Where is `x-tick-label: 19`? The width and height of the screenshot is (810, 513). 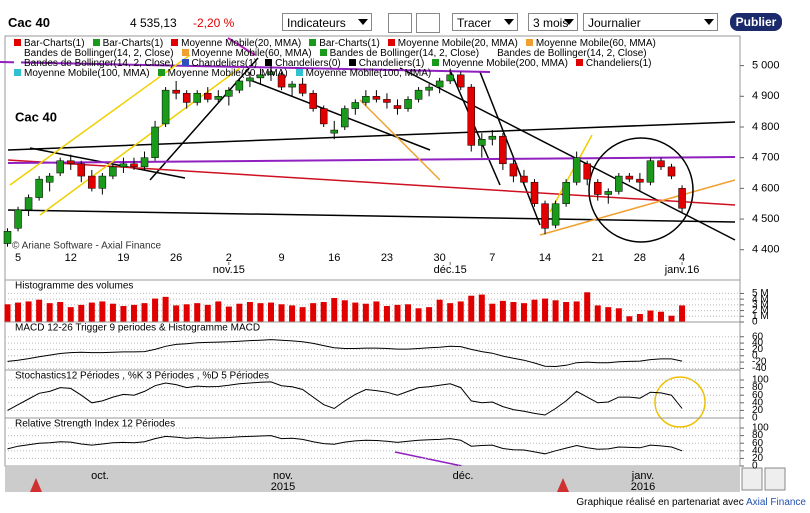 x-tick-label: 19 is located at coordinates (123, 258).